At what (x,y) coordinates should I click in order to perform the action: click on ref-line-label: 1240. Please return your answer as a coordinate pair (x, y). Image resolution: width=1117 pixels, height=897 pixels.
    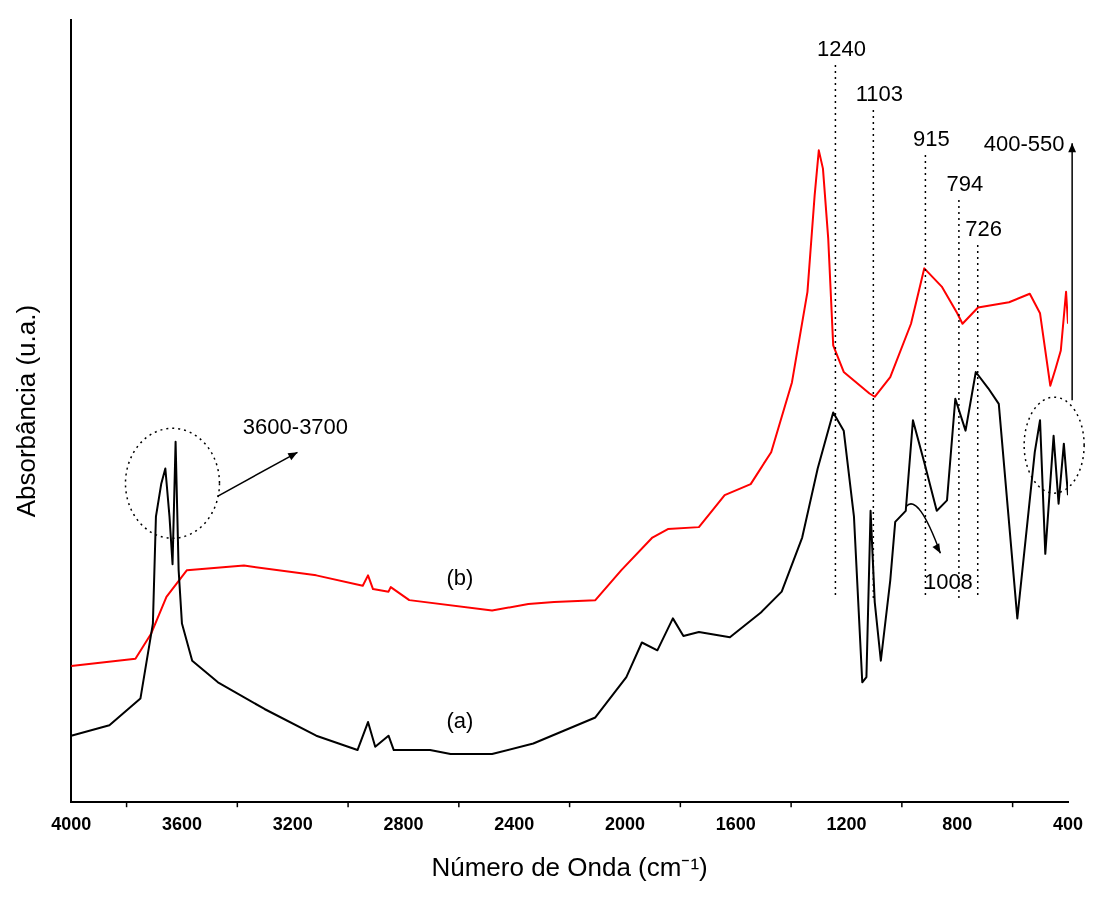
    Looking at the image, I should click on (841, 49).